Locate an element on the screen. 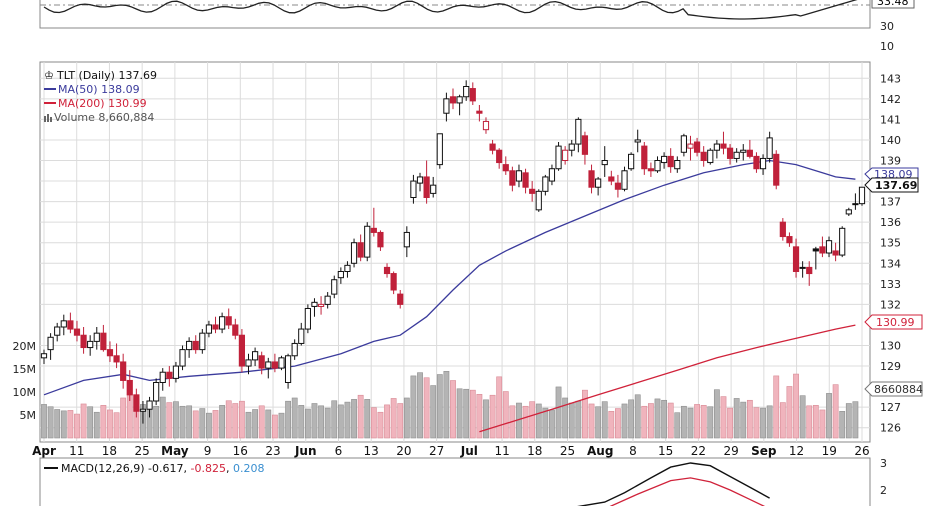 This screenshot has height=506, width=931. macd-frame is located at coordinates (455, 481).